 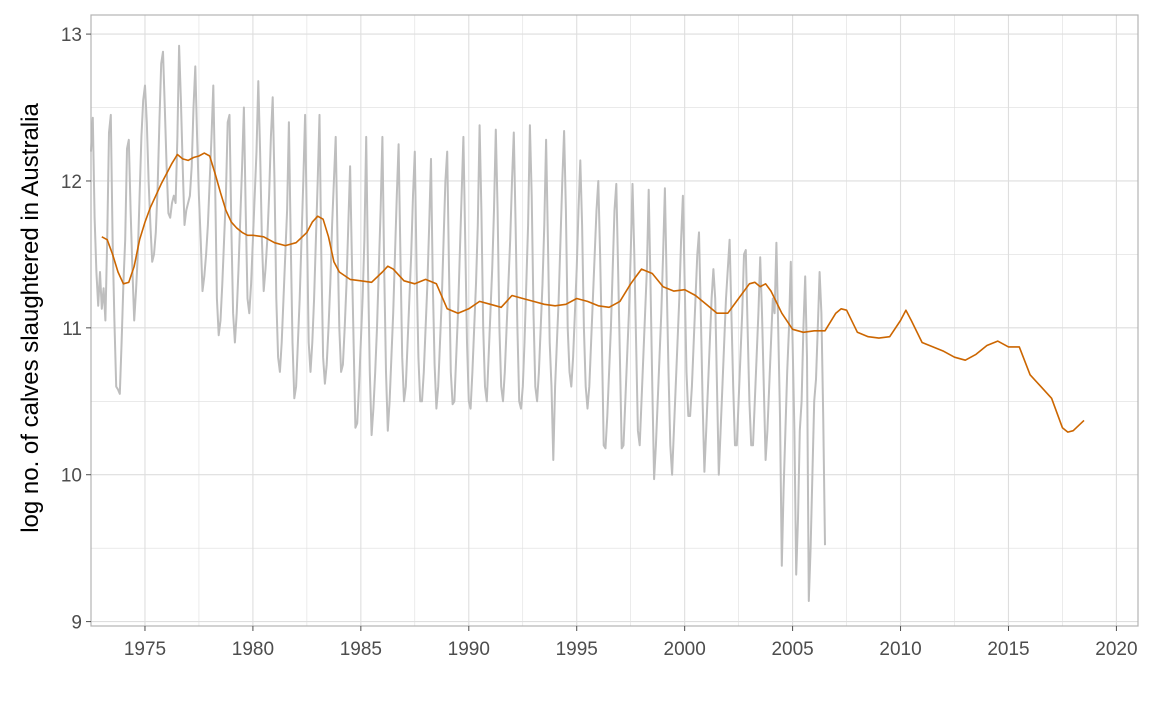 I want to click on x-tick-label: 2005, so click(x=792, y=649).